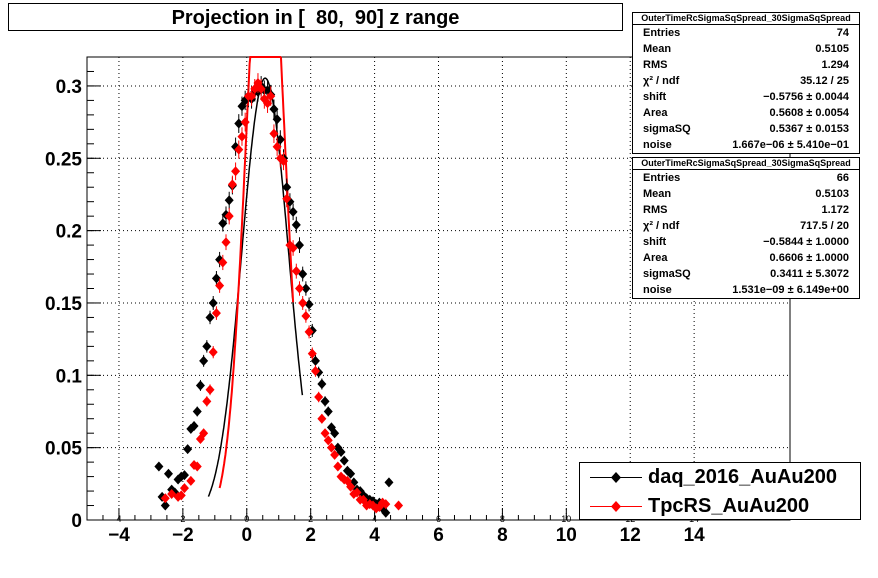  I want to click on stats-row-entries: Entries 74, so click(746, 33).